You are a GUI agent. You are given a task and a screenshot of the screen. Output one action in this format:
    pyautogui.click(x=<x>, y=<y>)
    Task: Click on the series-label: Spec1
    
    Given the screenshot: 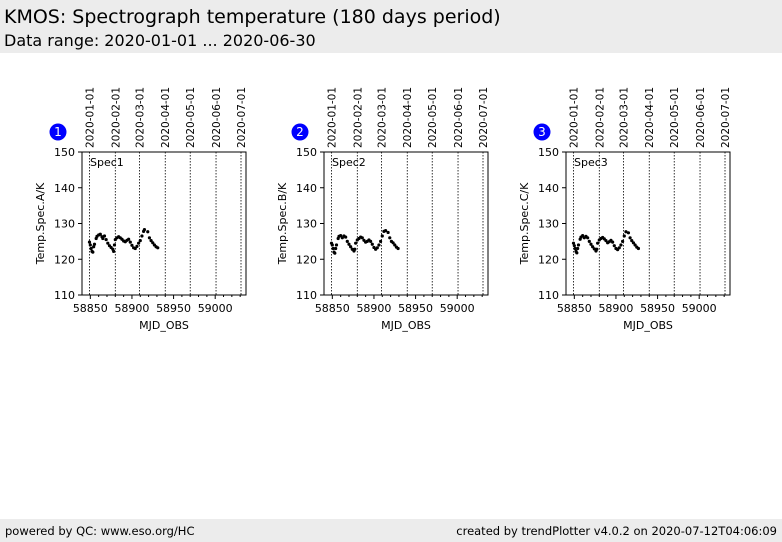 What is the action you would take?
    pyautogui.click(x=107, y=162)
    